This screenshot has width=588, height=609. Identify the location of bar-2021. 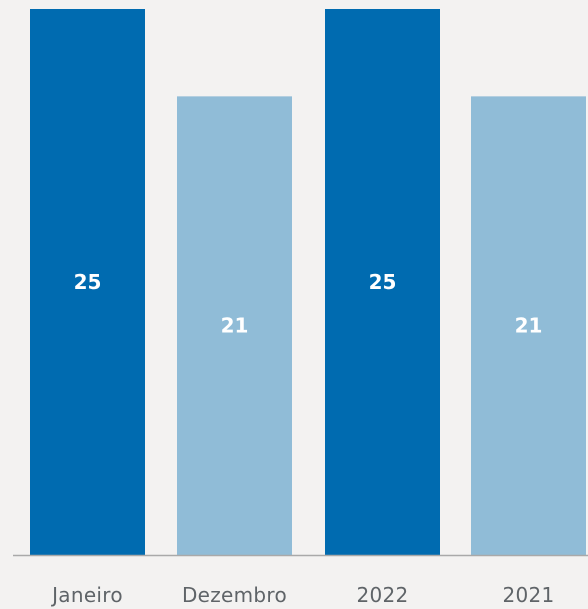
(528, 326).